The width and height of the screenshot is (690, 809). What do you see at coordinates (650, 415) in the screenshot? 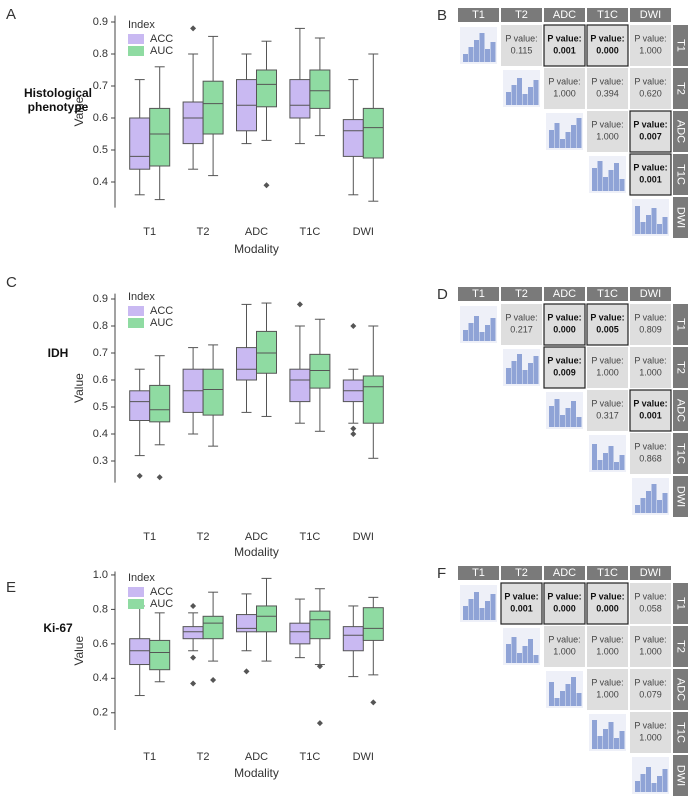
I see `p-value: 0.001` at bounding box center [650, 415].